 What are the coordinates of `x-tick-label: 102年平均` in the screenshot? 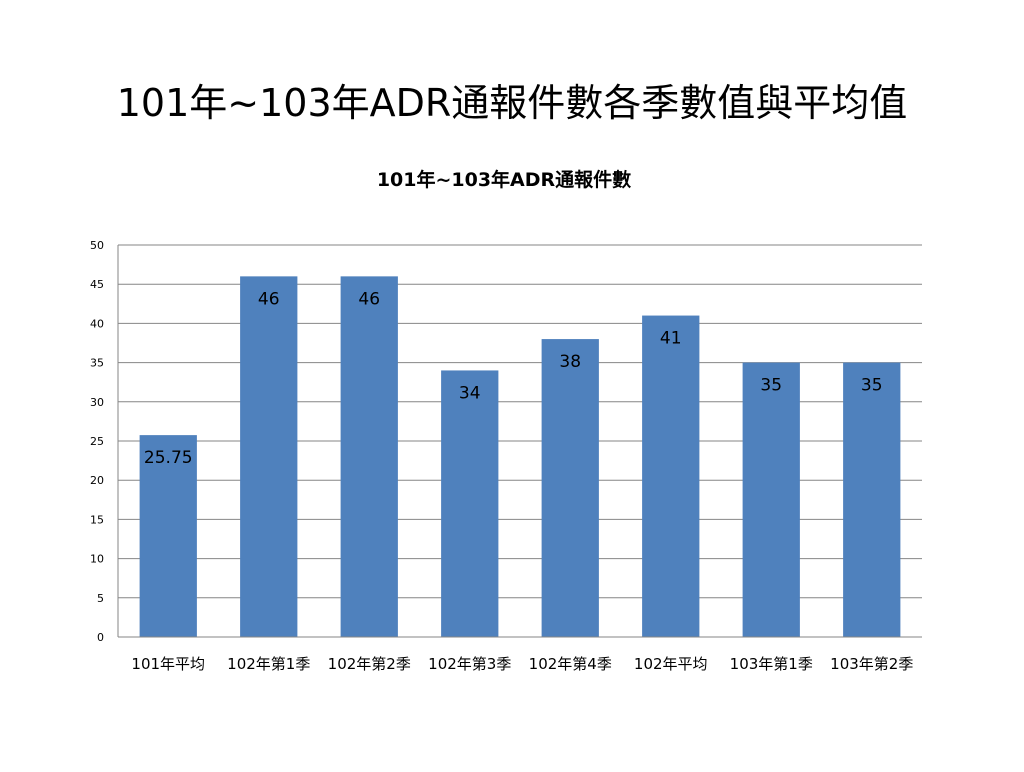 It's located at (671, 664).